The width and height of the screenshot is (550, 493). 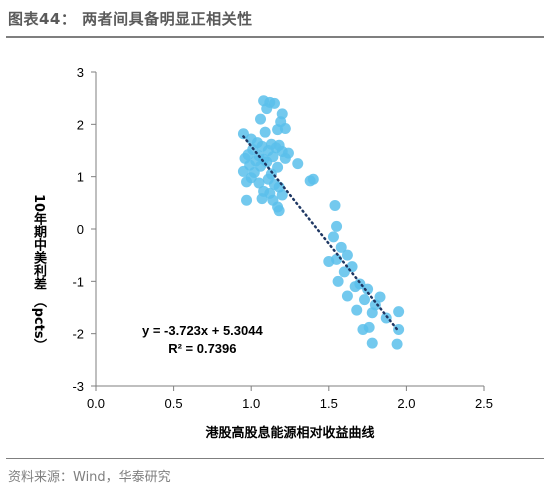 I want to click on y-tick-label: -1, so click(x=78, y=281).